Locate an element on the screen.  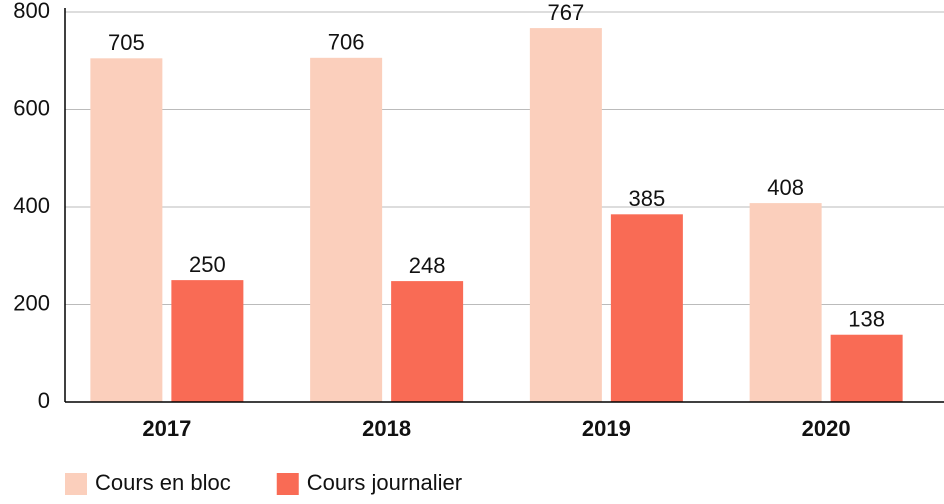
legend-label: Cours journalier is located at coordinates (384, 482).